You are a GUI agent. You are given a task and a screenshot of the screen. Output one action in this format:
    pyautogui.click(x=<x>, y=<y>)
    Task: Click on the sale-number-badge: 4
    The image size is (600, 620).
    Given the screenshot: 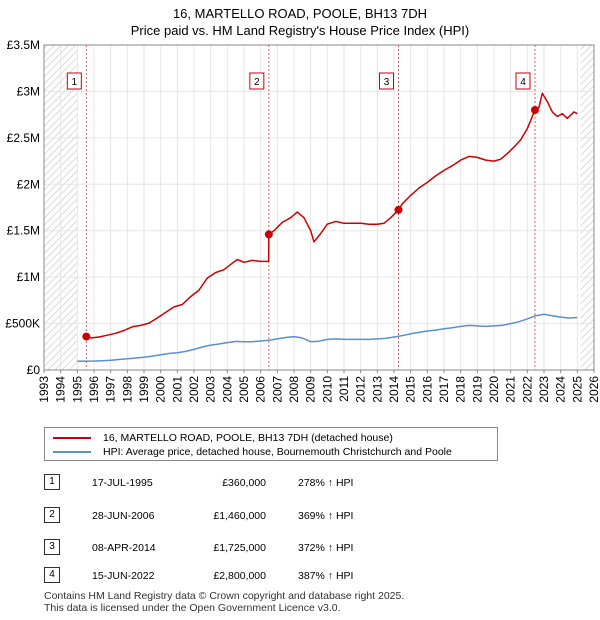 What is the action you would take?
    pyautogui.click(x=52, y=575)
    